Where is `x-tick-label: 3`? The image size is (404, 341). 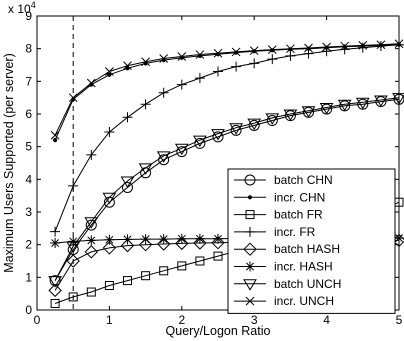 x-tick-label: 3 is located at coordinates (254, 320).